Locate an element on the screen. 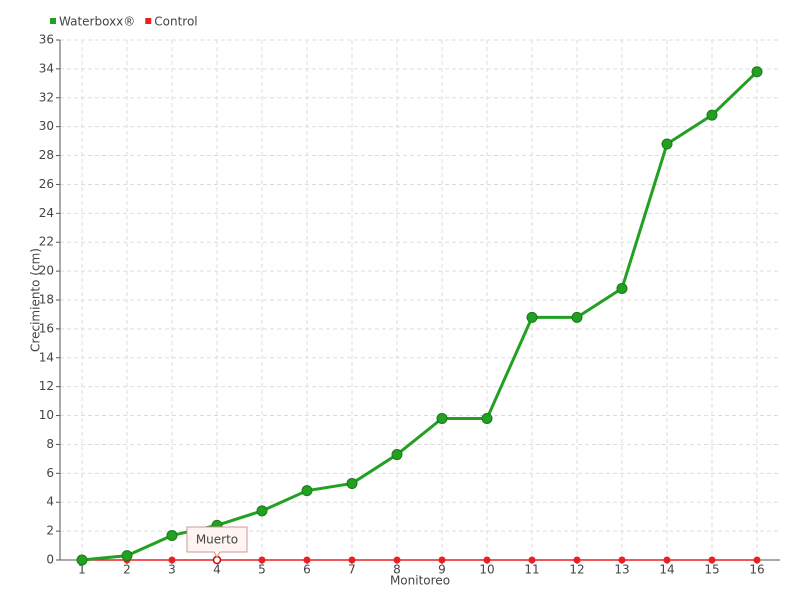 This screenshot has height=600, width=800. y-tick-label: 18 is located at coordinates (46, 300).